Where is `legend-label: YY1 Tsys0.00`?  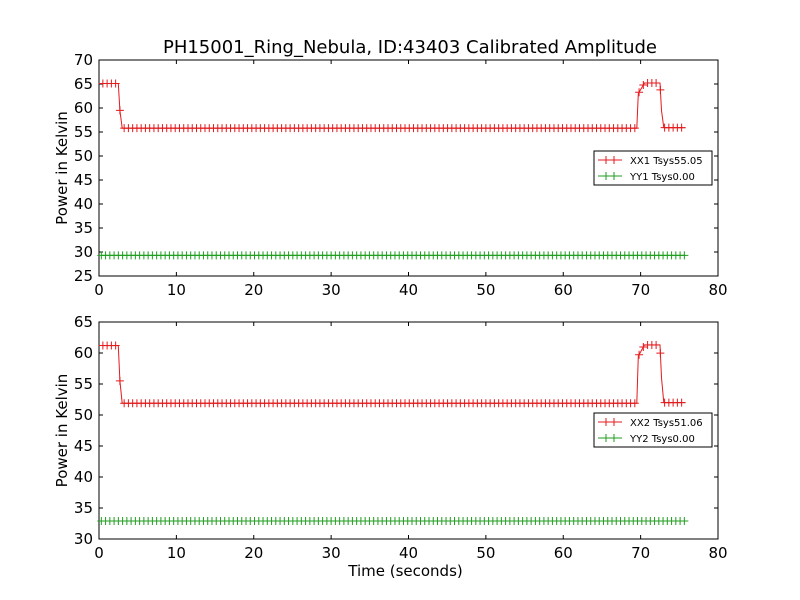 legend-label: YY1 Tsys0.00 is located at coordinates (662, 177).